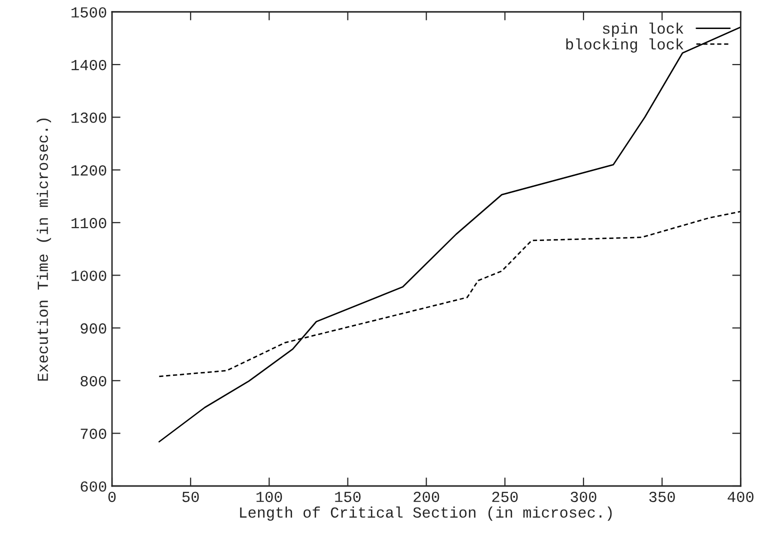  I want to click on x-tick-label: 250, so click(505, 497).